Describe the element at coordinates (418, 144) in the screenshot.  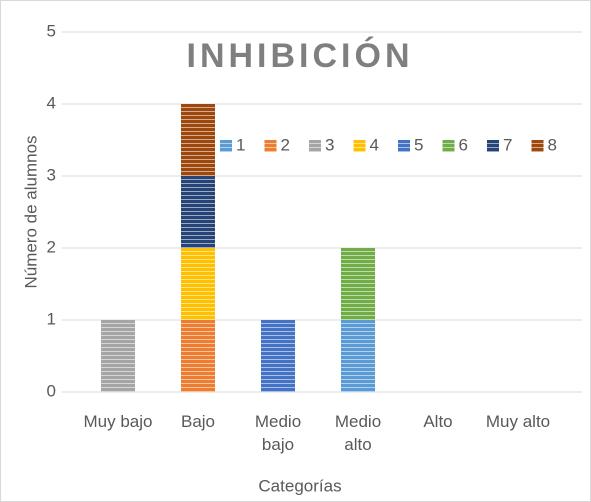
I see `legend-label: 5` at that location.